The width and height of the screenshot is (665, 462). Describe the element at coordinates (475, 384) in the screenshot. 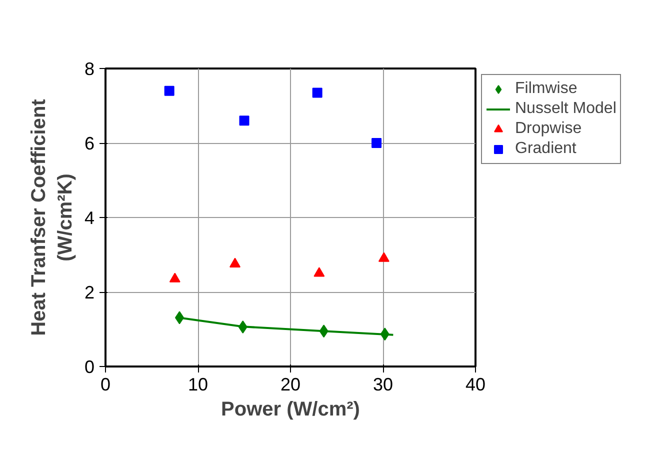

I see `x-tick-label: 40` at that location.